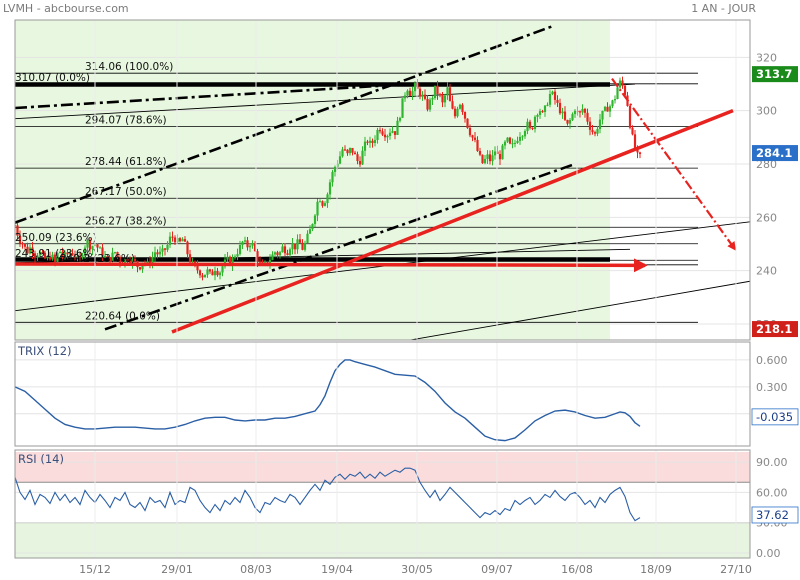 This screenshot has height=580, width=800. I want to click on channel-mid, so click(213, 96).